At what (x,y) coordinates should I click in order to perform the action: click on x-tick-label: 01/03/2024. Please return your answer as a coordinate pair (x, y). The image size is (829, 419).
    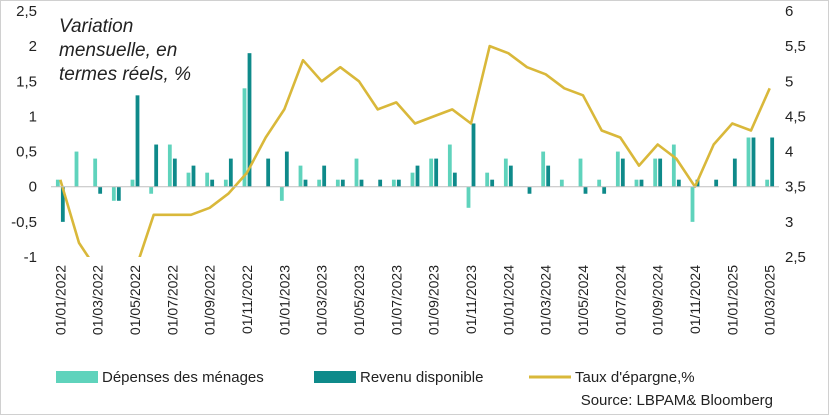
    Looking at the image, I should click on (546, 300).